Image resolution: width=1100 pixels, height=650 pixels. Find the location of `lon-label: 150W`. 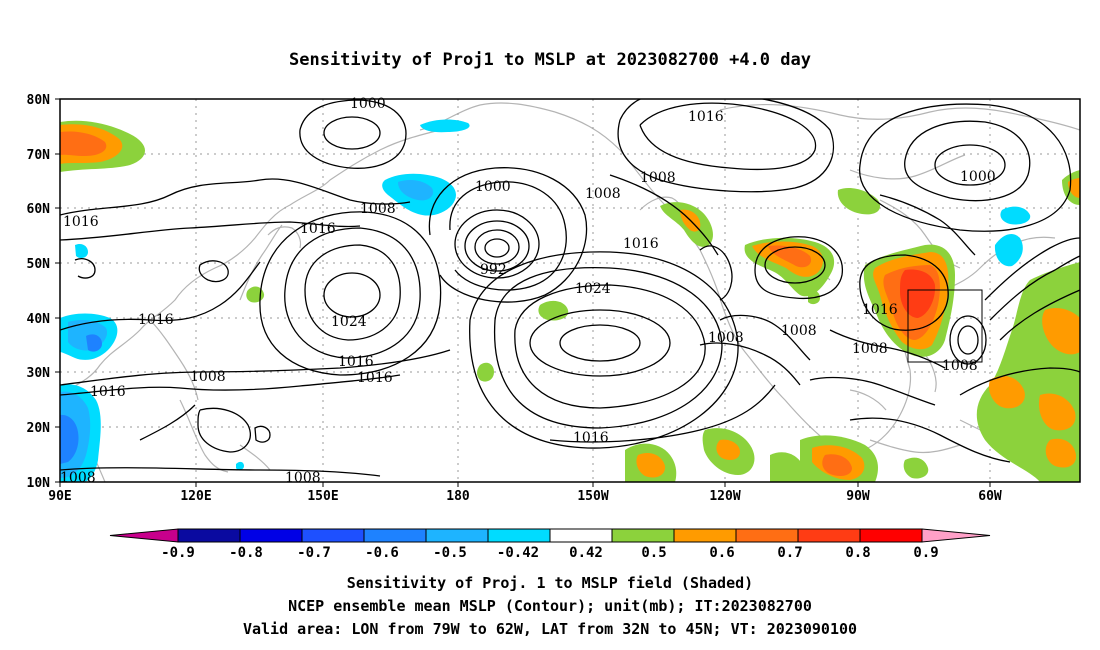

lon-label: 150W is located at coordinates (592, 496).